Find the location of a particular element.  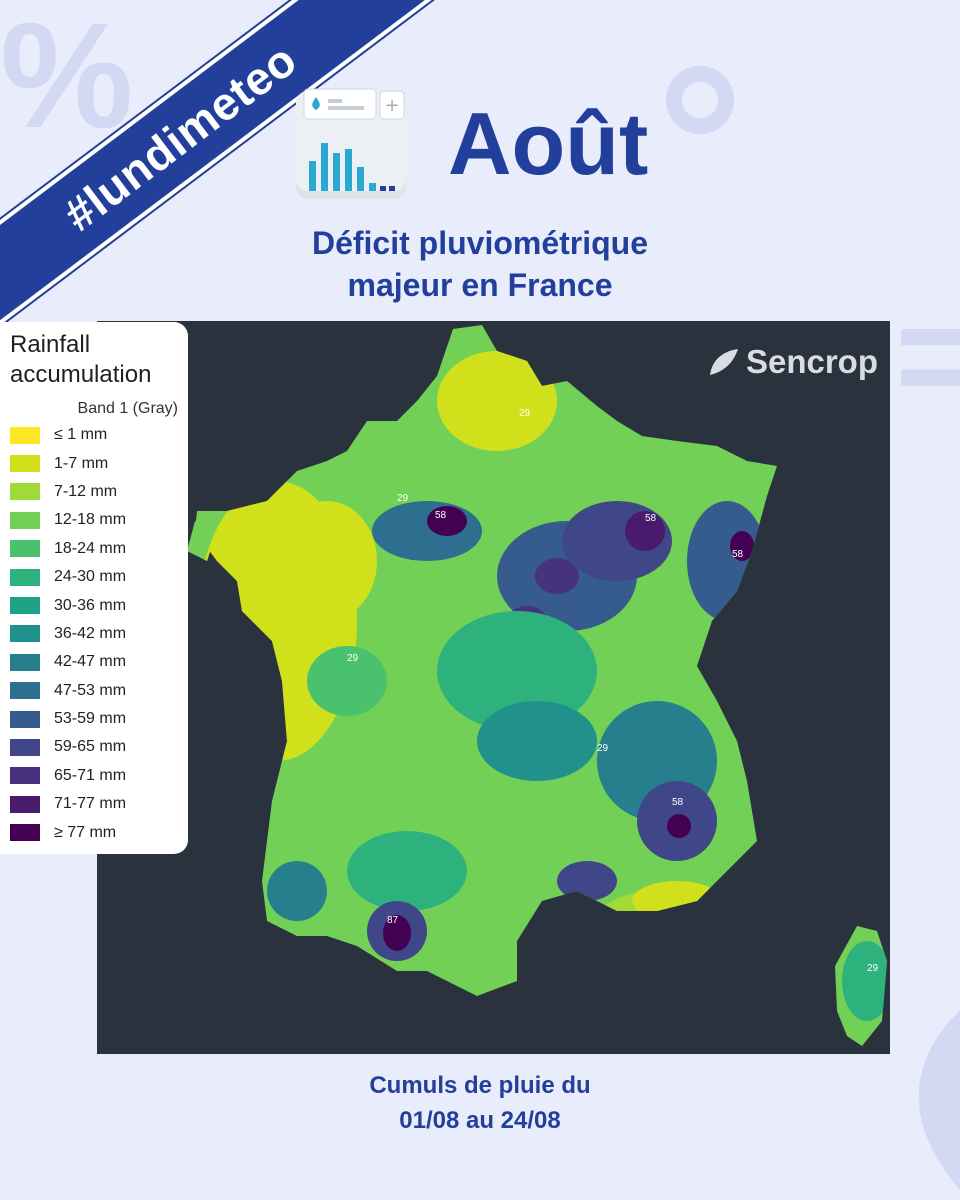

percent-decoration: % is located at coordinates (67, 79).